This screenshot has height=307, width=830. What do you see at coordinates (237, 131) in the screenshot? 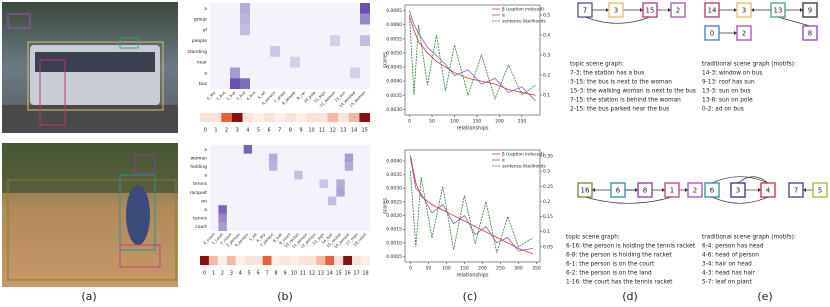
I see `bar-label: 3` at bounding box center [237, 131].